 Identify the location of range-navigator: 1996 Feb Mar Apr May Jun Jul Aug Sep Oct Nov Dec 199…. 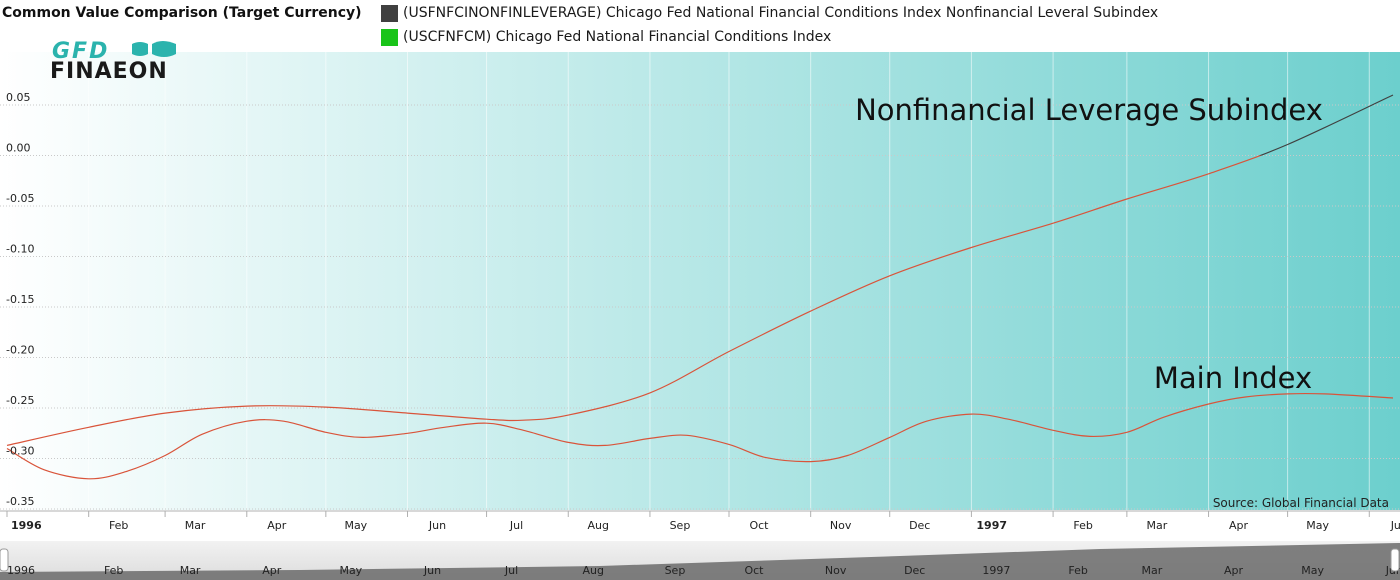
(700, 560).